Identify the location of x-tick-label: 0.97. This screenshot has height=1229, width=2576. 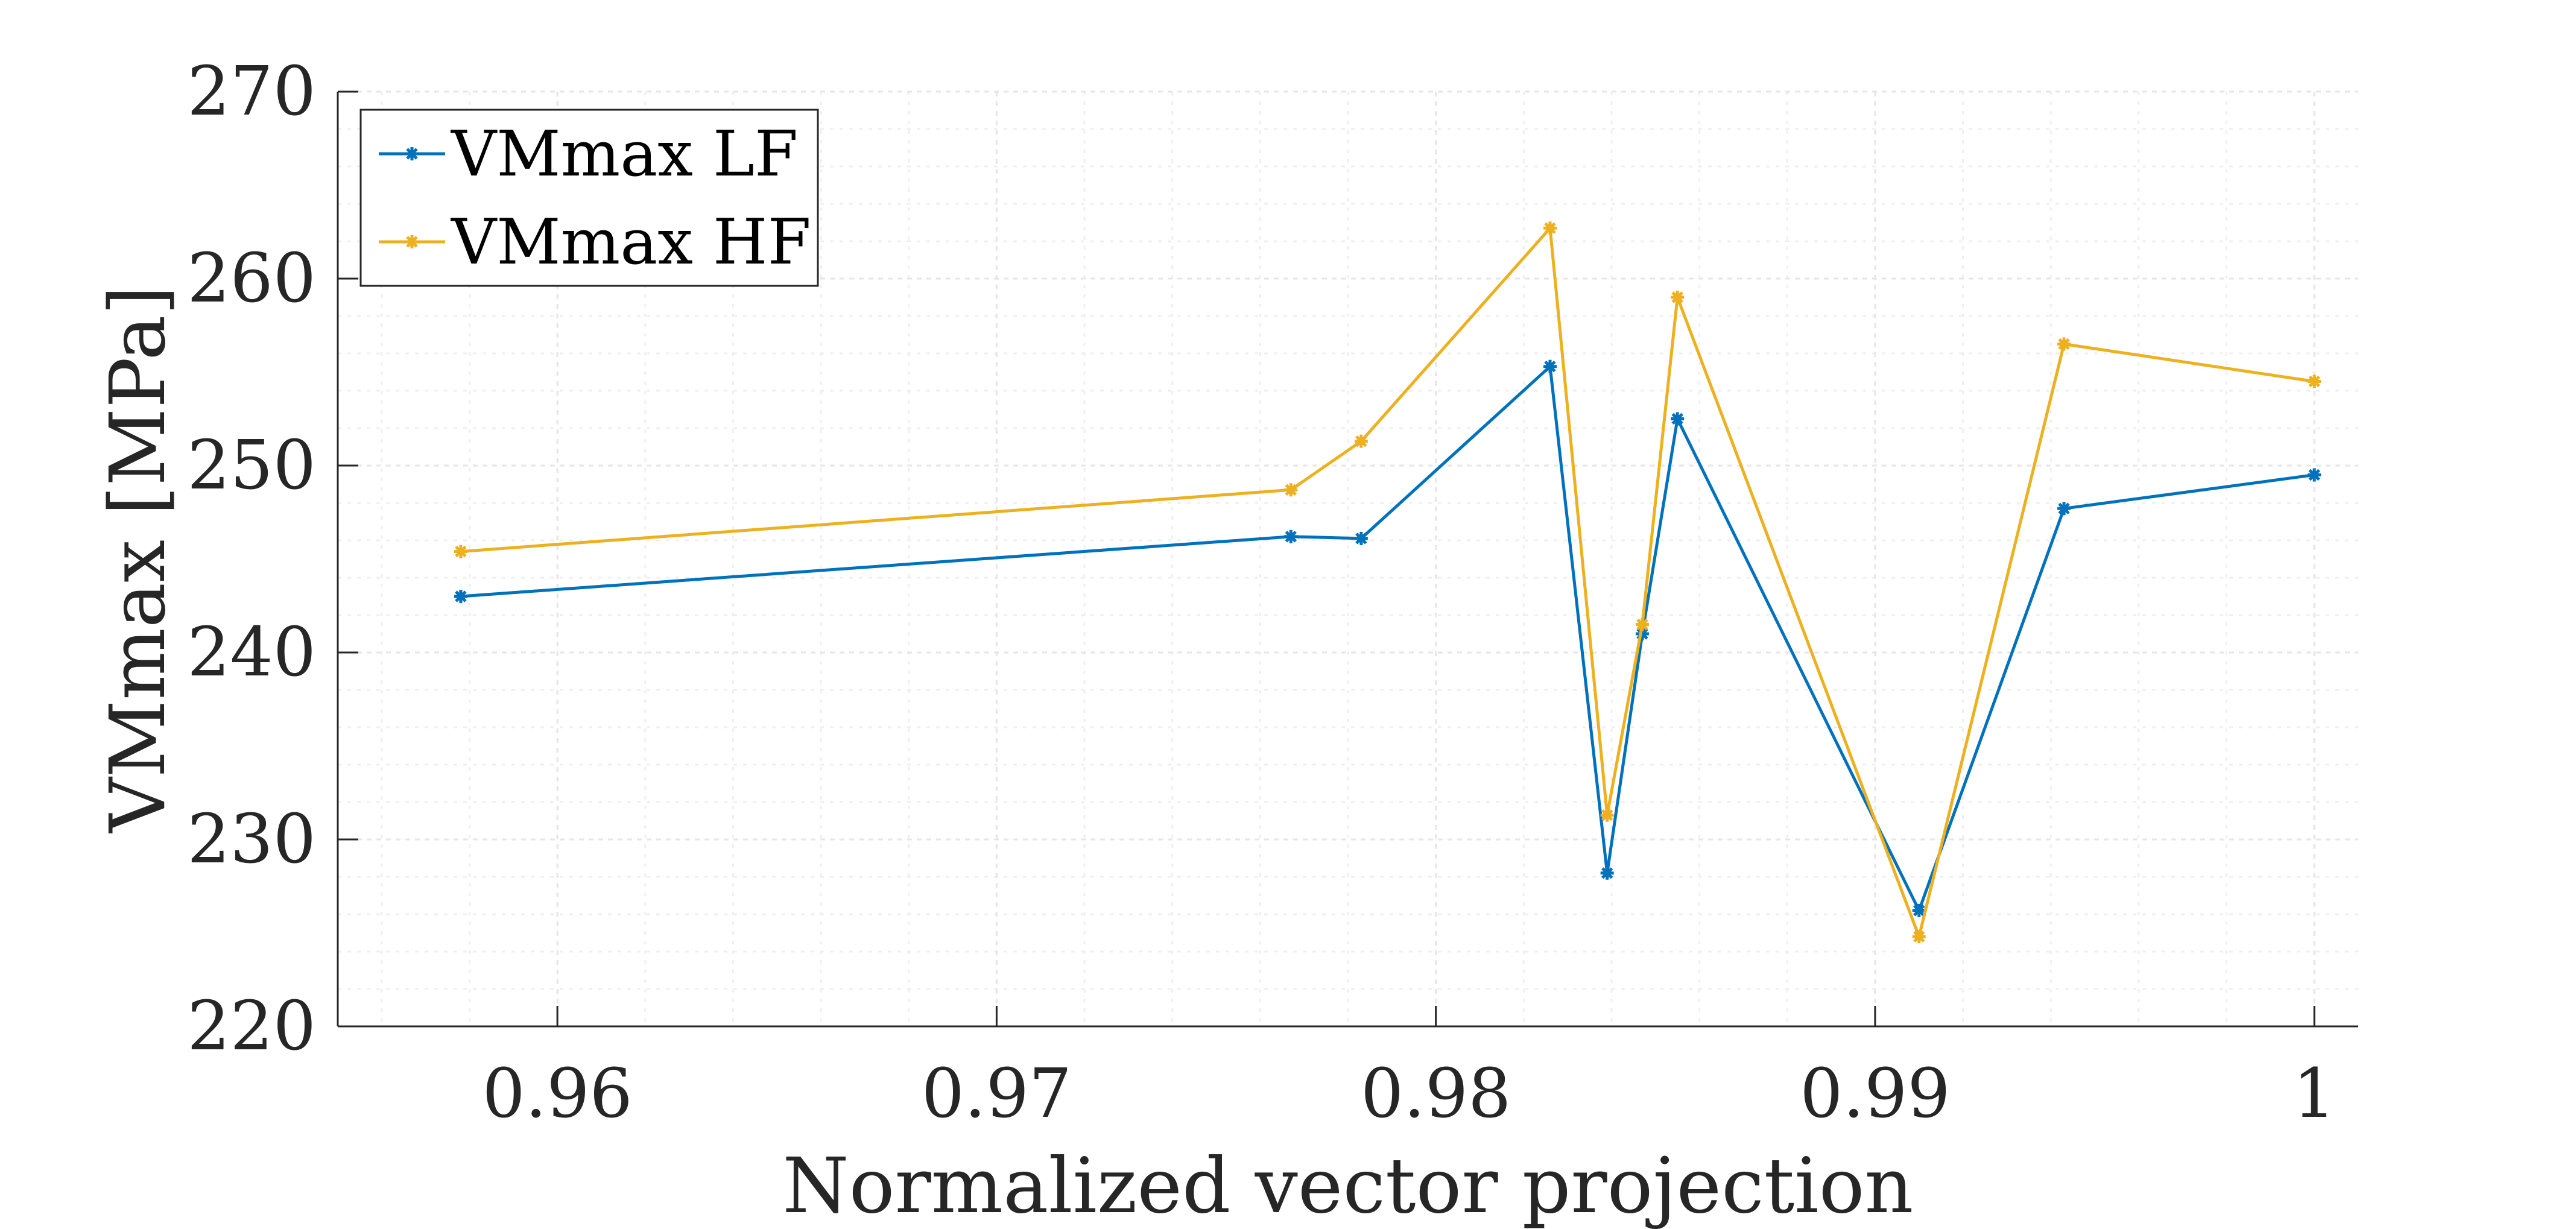
(997, 1094).